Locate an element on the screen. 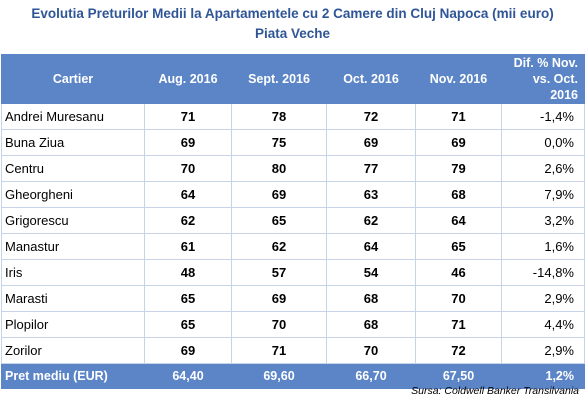 Image resolution: width=585 pixels, height=403 pixels. header-sept-2016: Sept. 2016 is located at coordinates (279, 79).